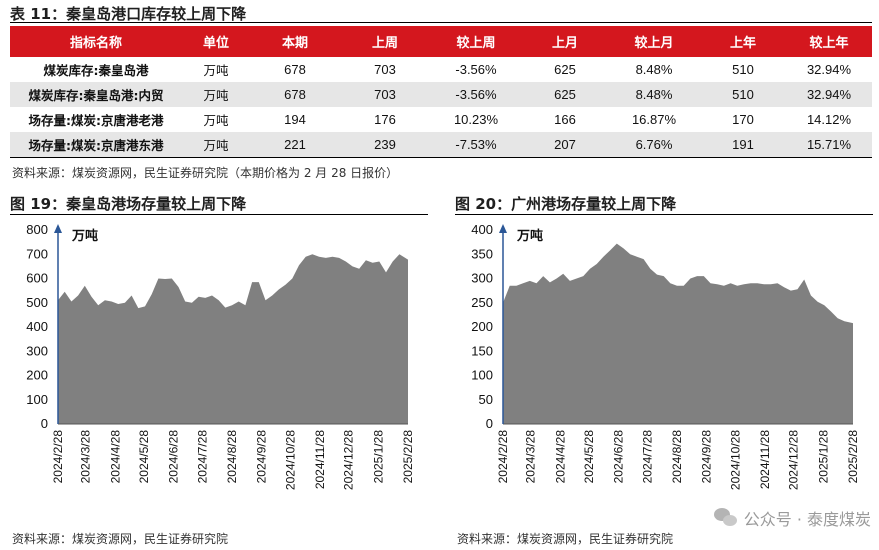 This screenshot has height=550, width=879. What do you see at coordinates (37, 278) in the screenshot?
I see `y-tick-label: 600` at bounding box center [37, 278].